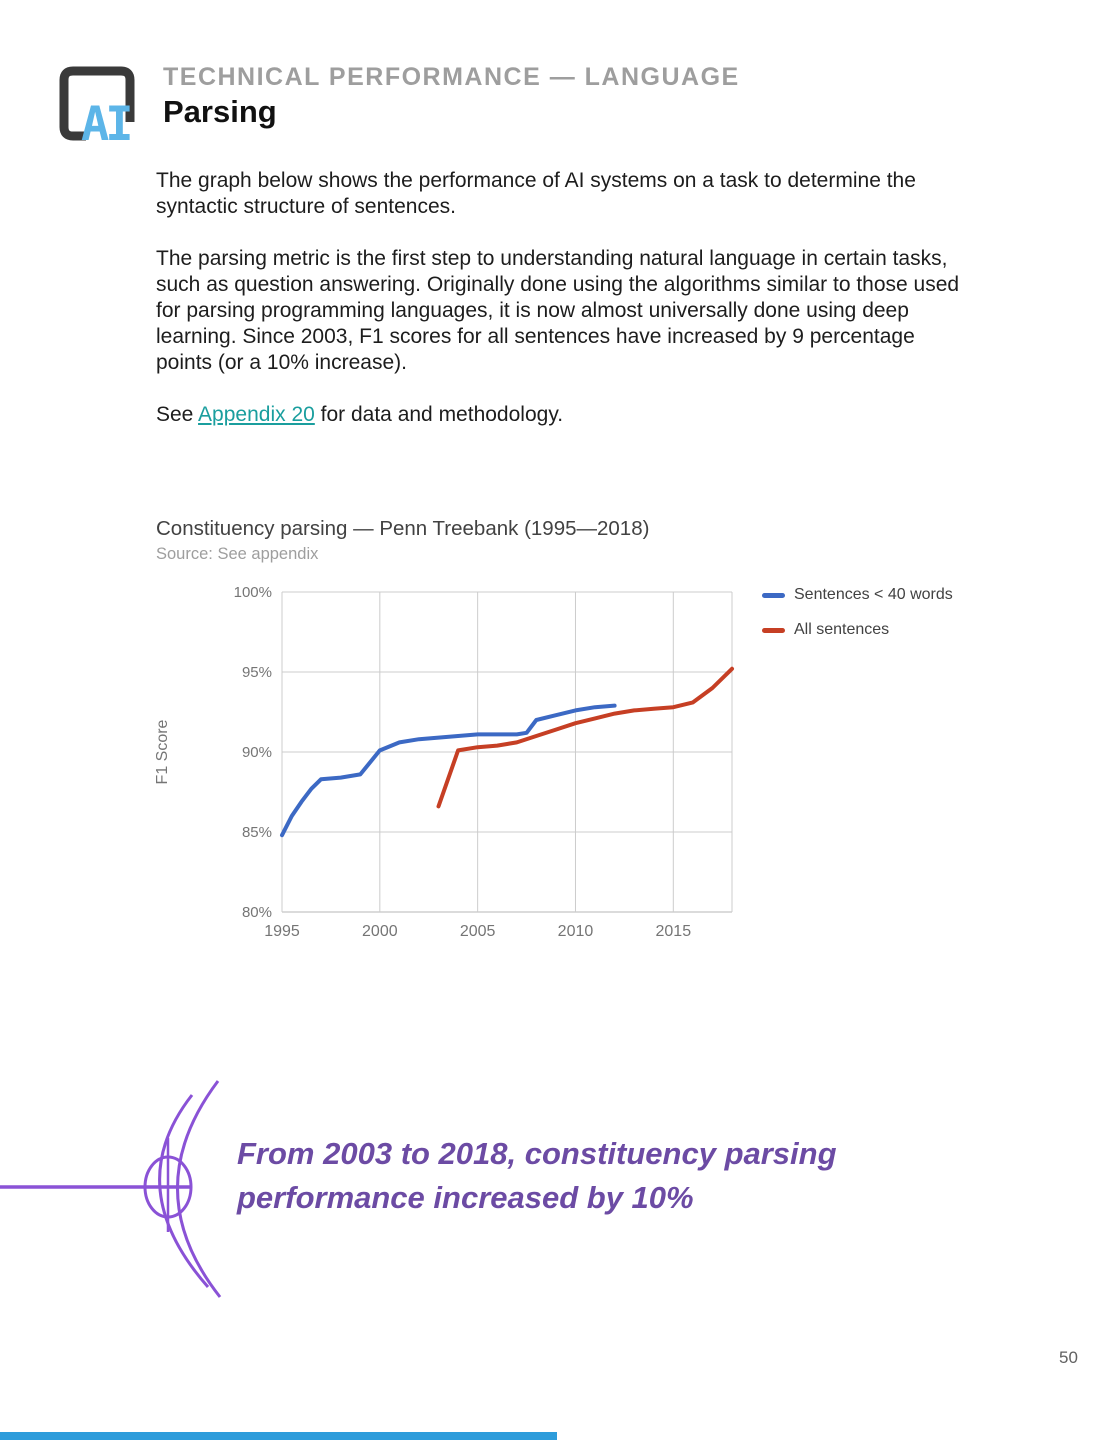  What do you see at coordinates (439, 414) in the screenshot?
I see `appendix-sentence-suffix: for data and methodology.` at bounding box center [439, 414].